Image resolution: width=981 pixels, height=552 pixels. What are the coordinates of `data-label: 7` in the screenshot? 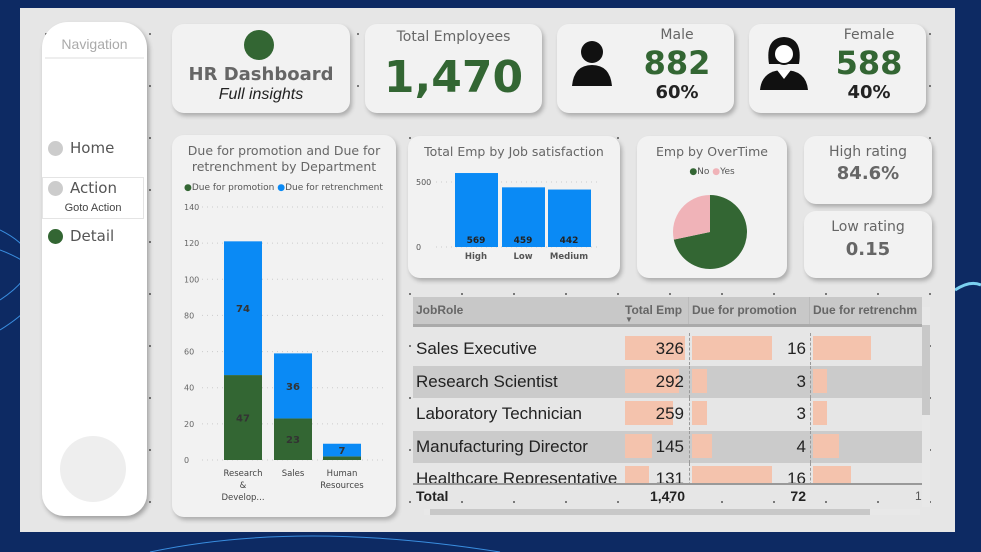 It's located at (342, 451).